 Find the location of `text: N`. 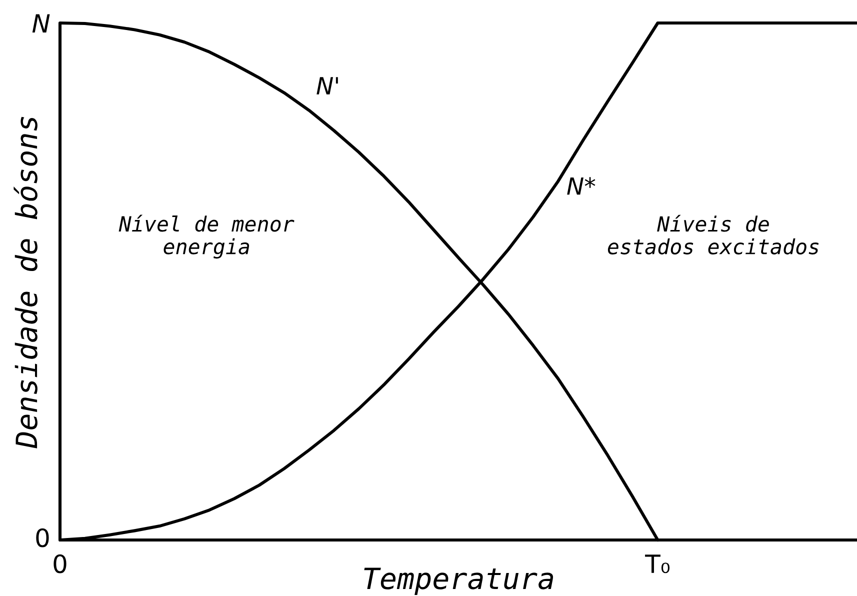

text: N is located at coordinates (41, 23).